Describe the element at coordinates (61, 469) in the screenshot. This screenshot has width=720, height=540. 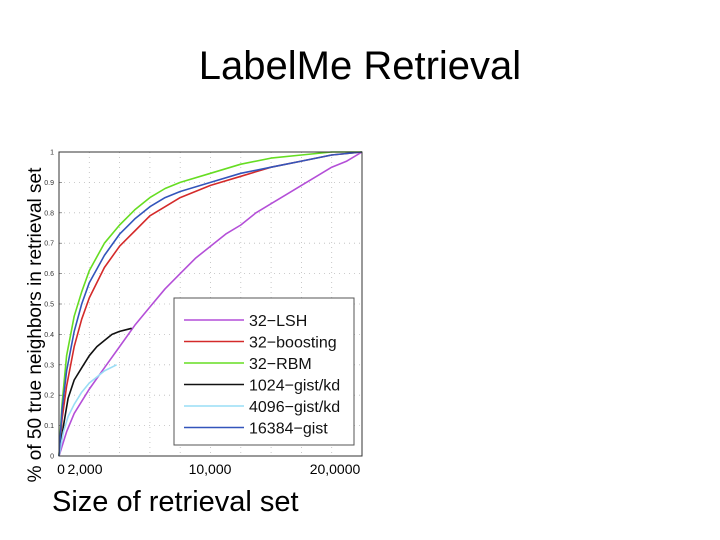
I see `x-tick-label: 0` at that location.